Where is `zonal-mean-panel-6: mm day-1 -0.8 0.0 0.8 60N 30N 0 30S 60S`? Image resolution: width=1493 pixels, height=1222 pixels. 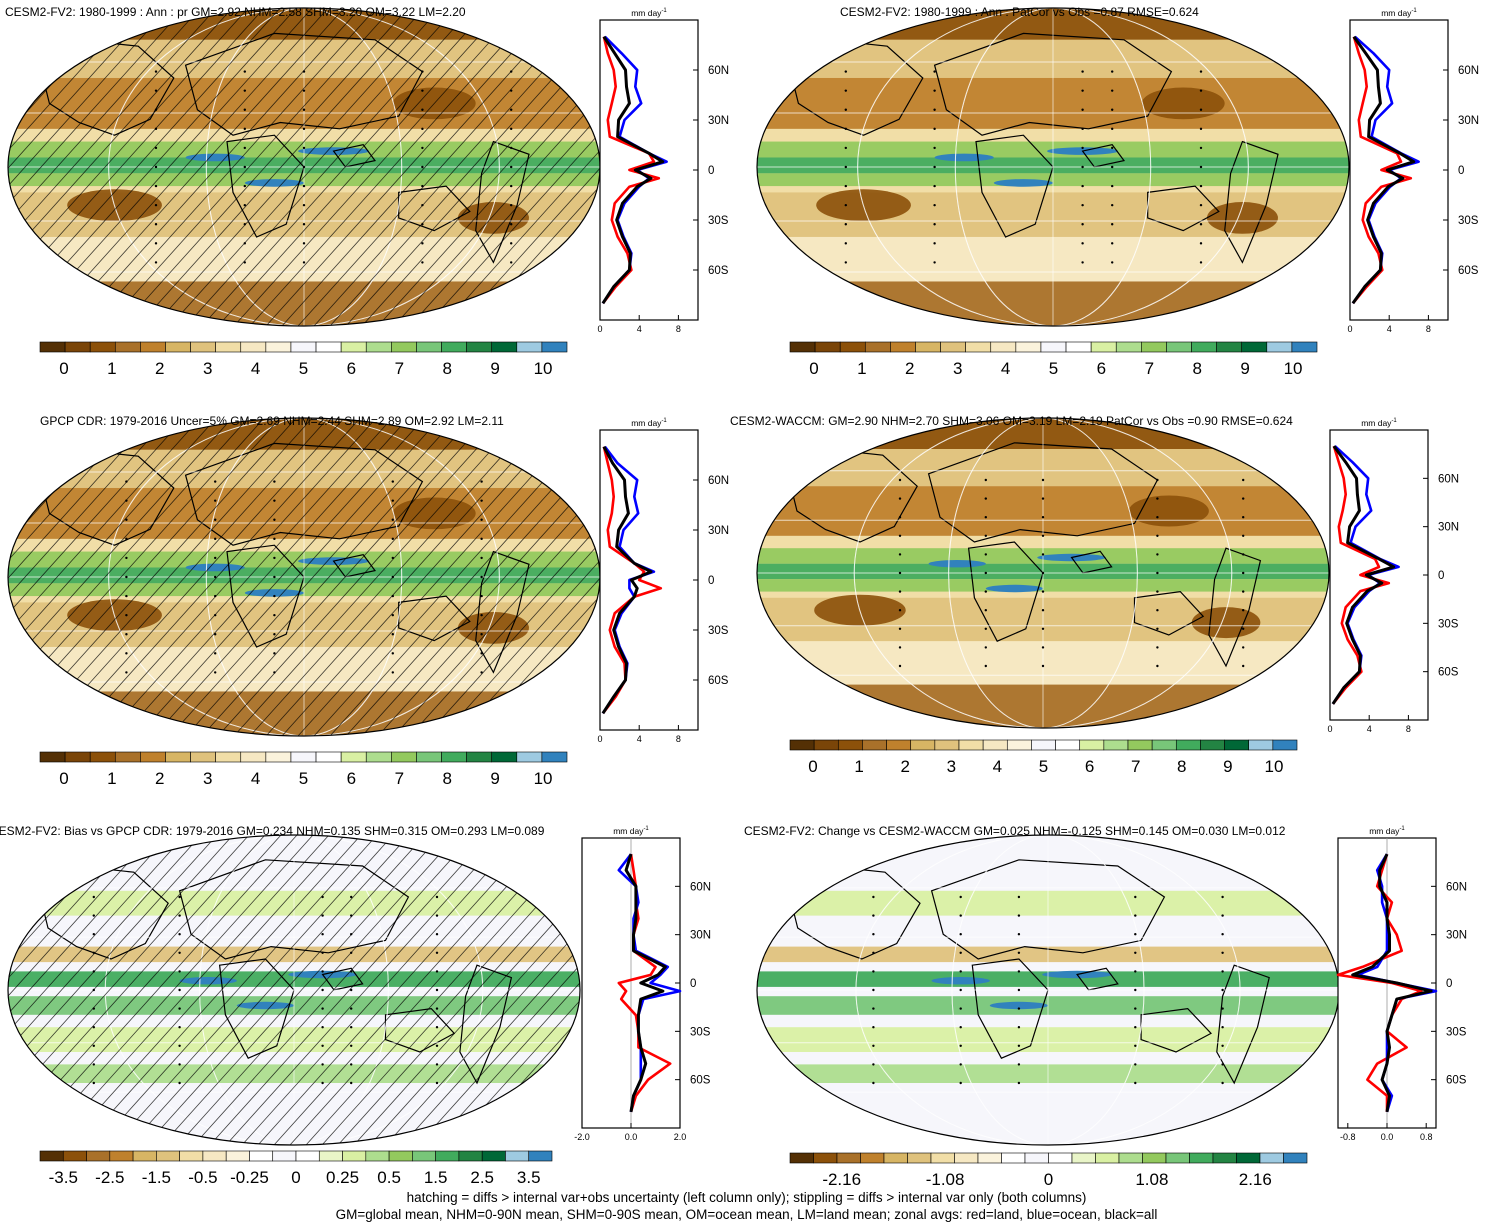
zonal-mean-panel-6: mm day-1 -0.8 0.0 0.8 60N 30N 0 30S 60S is located at coordinates (1401, 984).